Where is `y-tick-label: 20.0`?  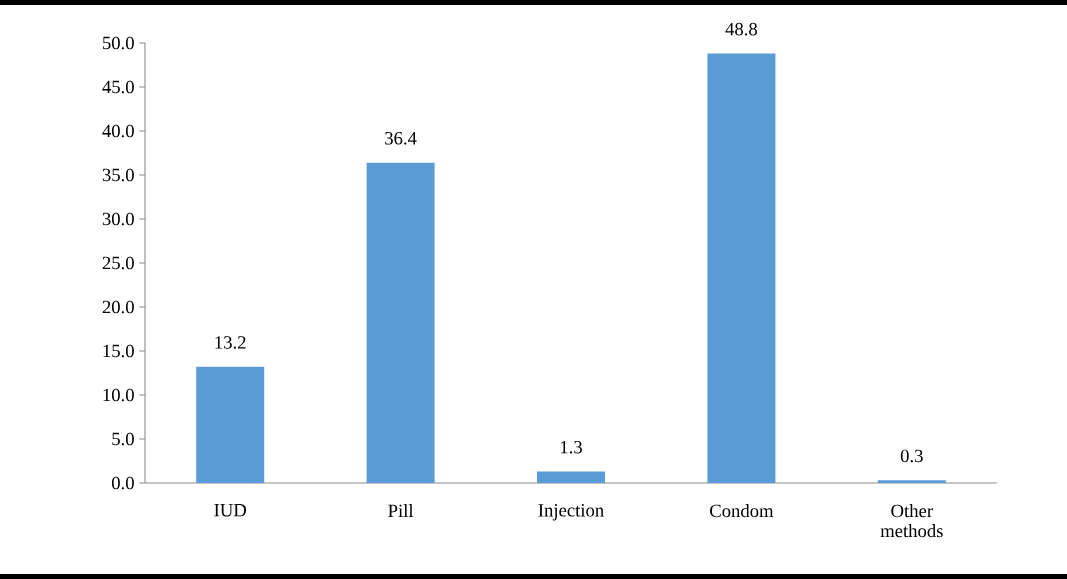
y-tick-label: 20.0 is located at coordinates (118, 307).